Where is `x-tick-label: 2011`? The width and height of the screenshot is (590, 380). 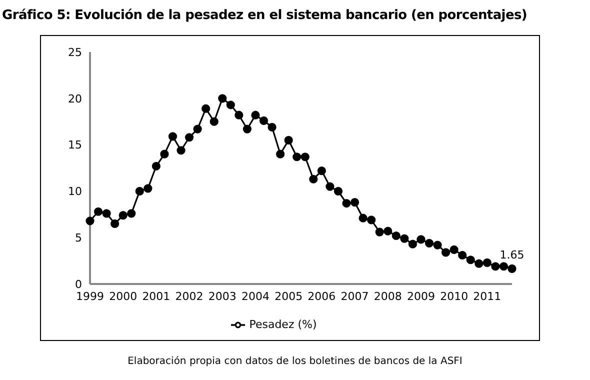 x-tick-label: 2011 is located at coordinates (487, 296).